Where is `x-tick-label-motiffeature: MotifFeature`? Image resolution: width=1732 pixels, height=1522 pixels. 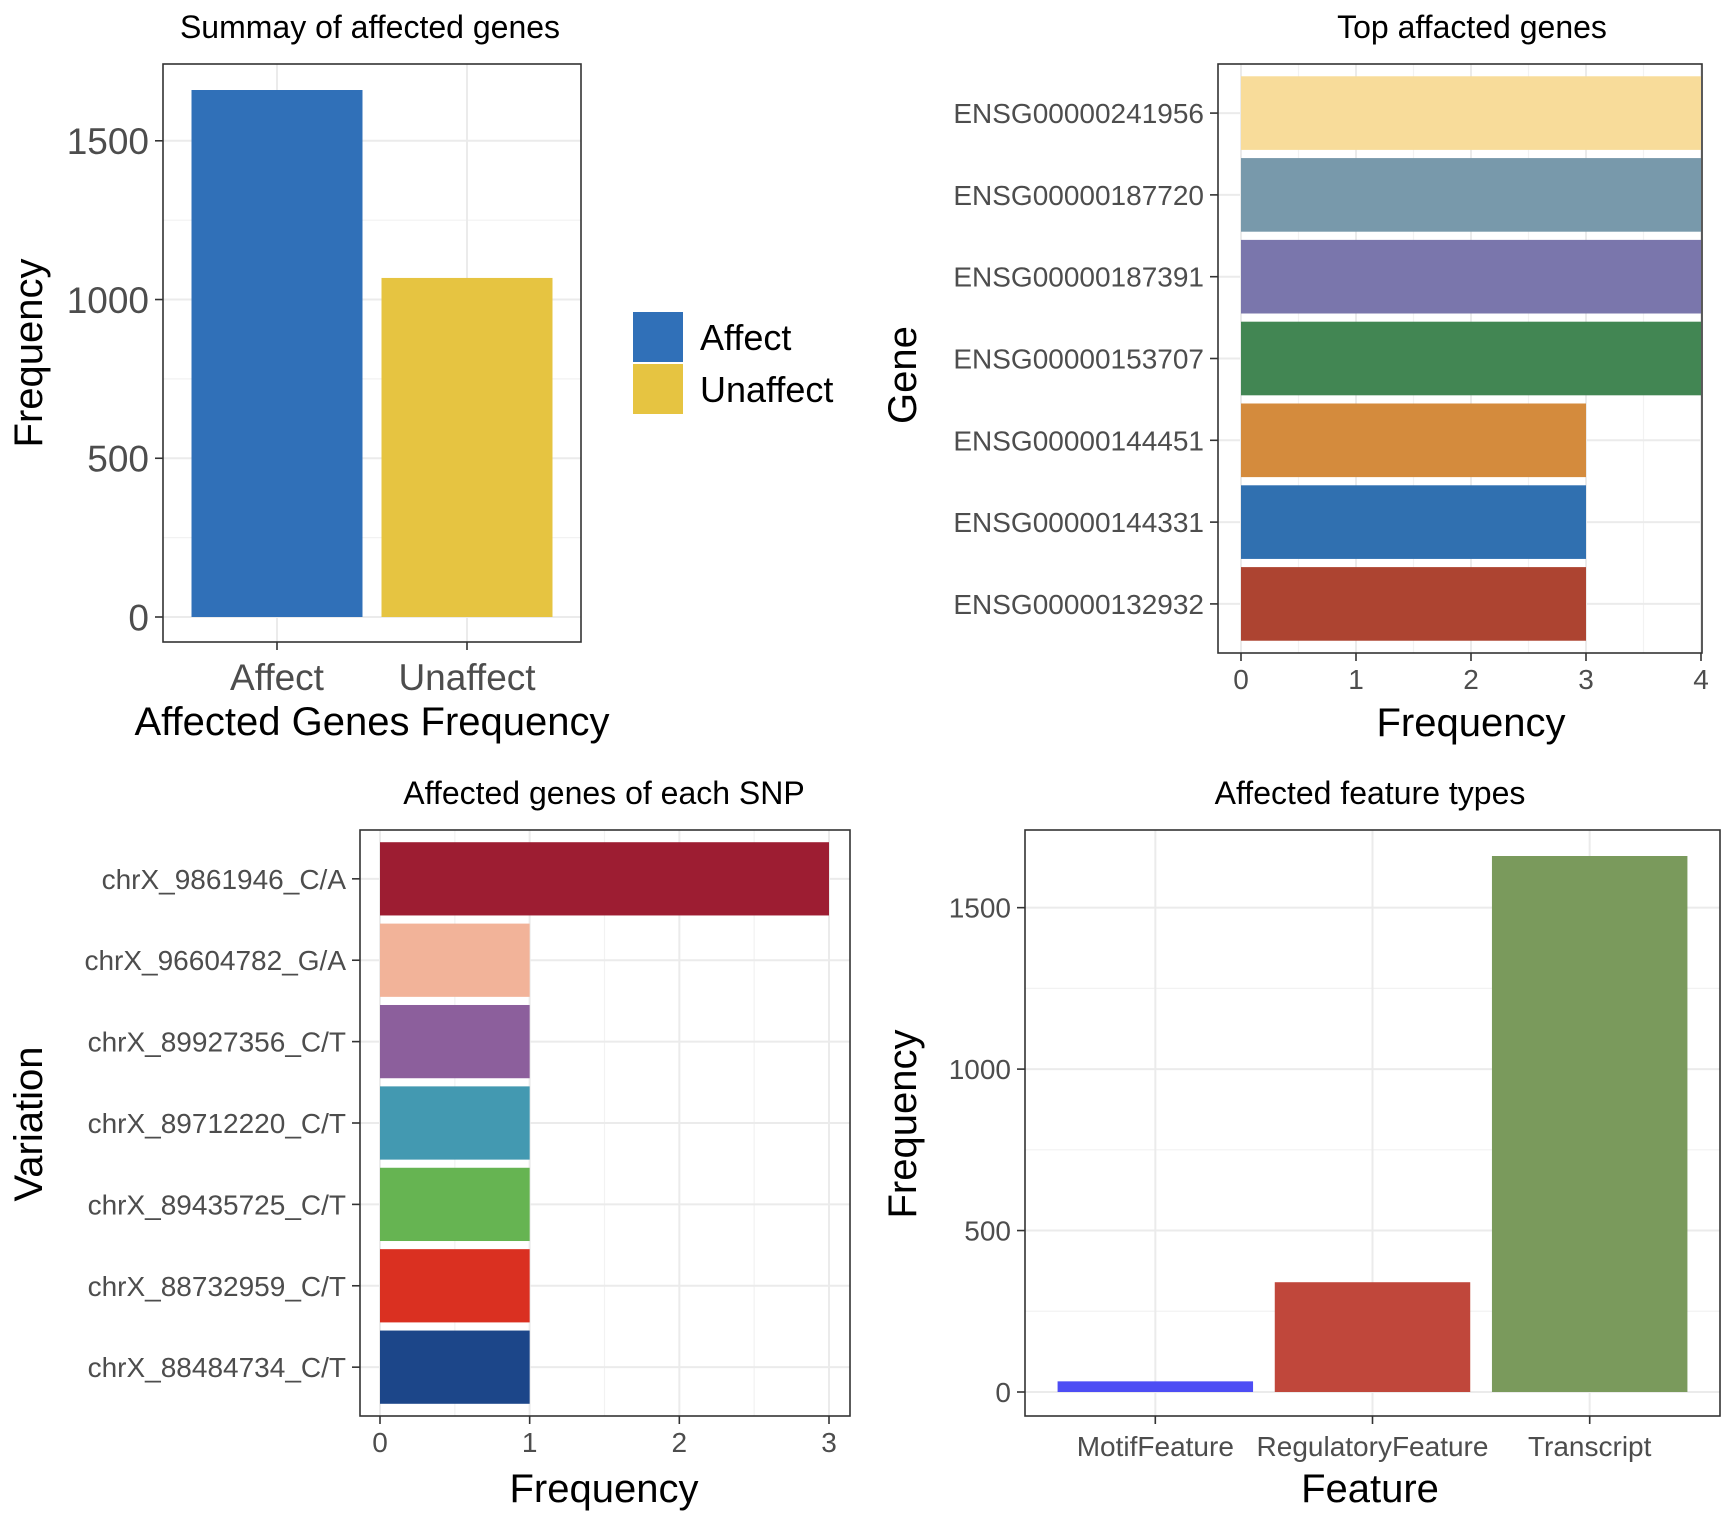 x-tick-label-motiffeature: MotifFeature is located at coordinates (1155, 1446).